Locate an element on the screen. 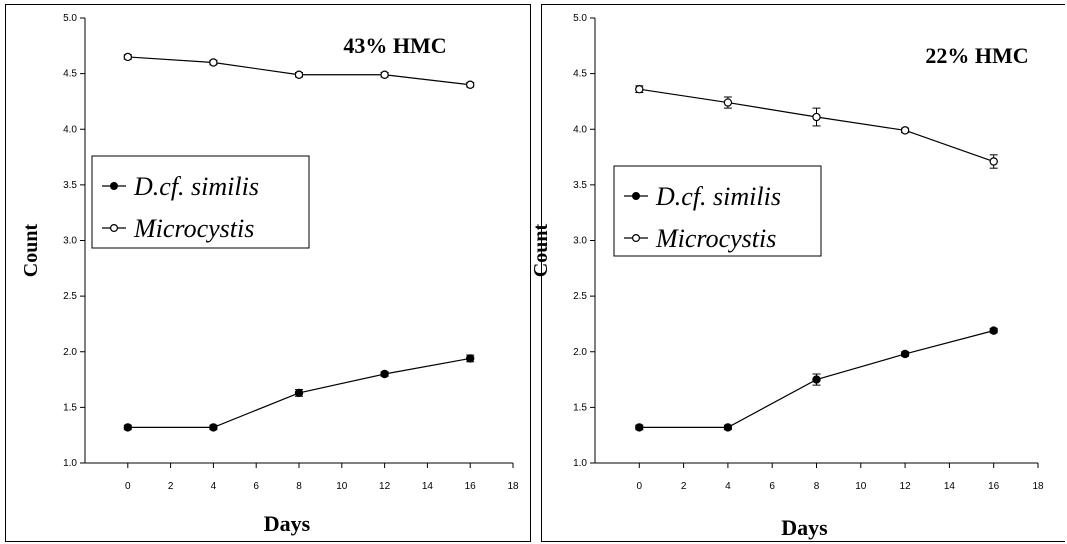 The width and height of the screenshot is (1067, 544). chart-title: 22% HMC is located at coordinates (976, 55).